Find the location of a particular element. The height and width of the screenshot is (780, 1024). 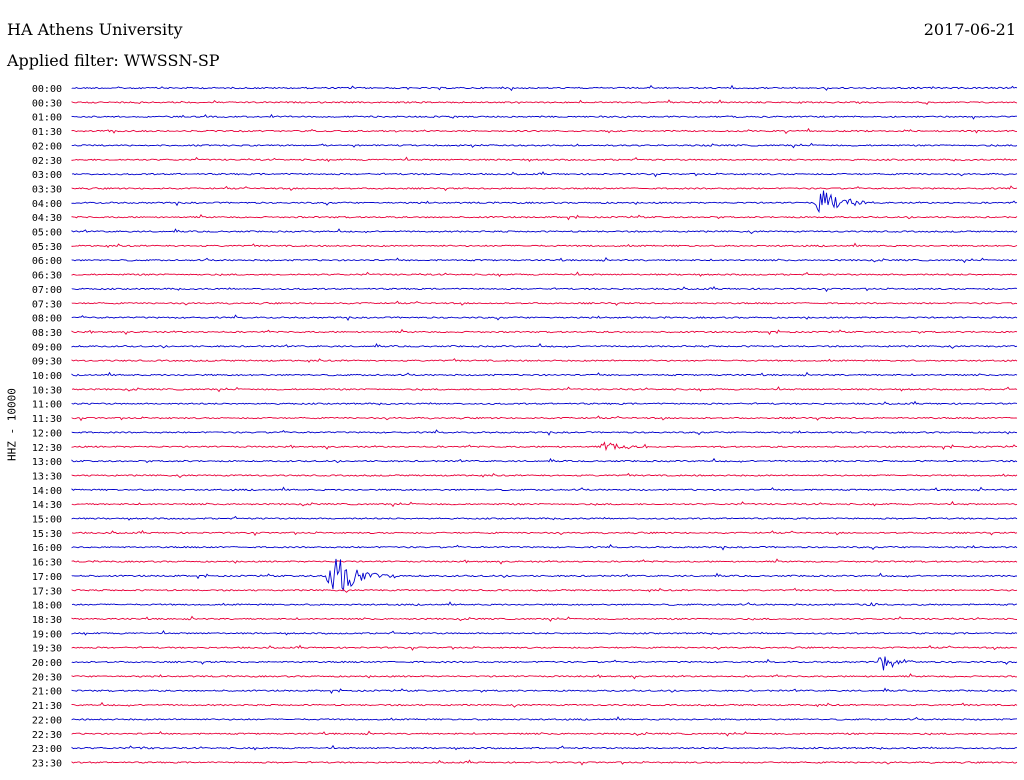

row-time-label: 14:30 is located at coordinates (47, 505).